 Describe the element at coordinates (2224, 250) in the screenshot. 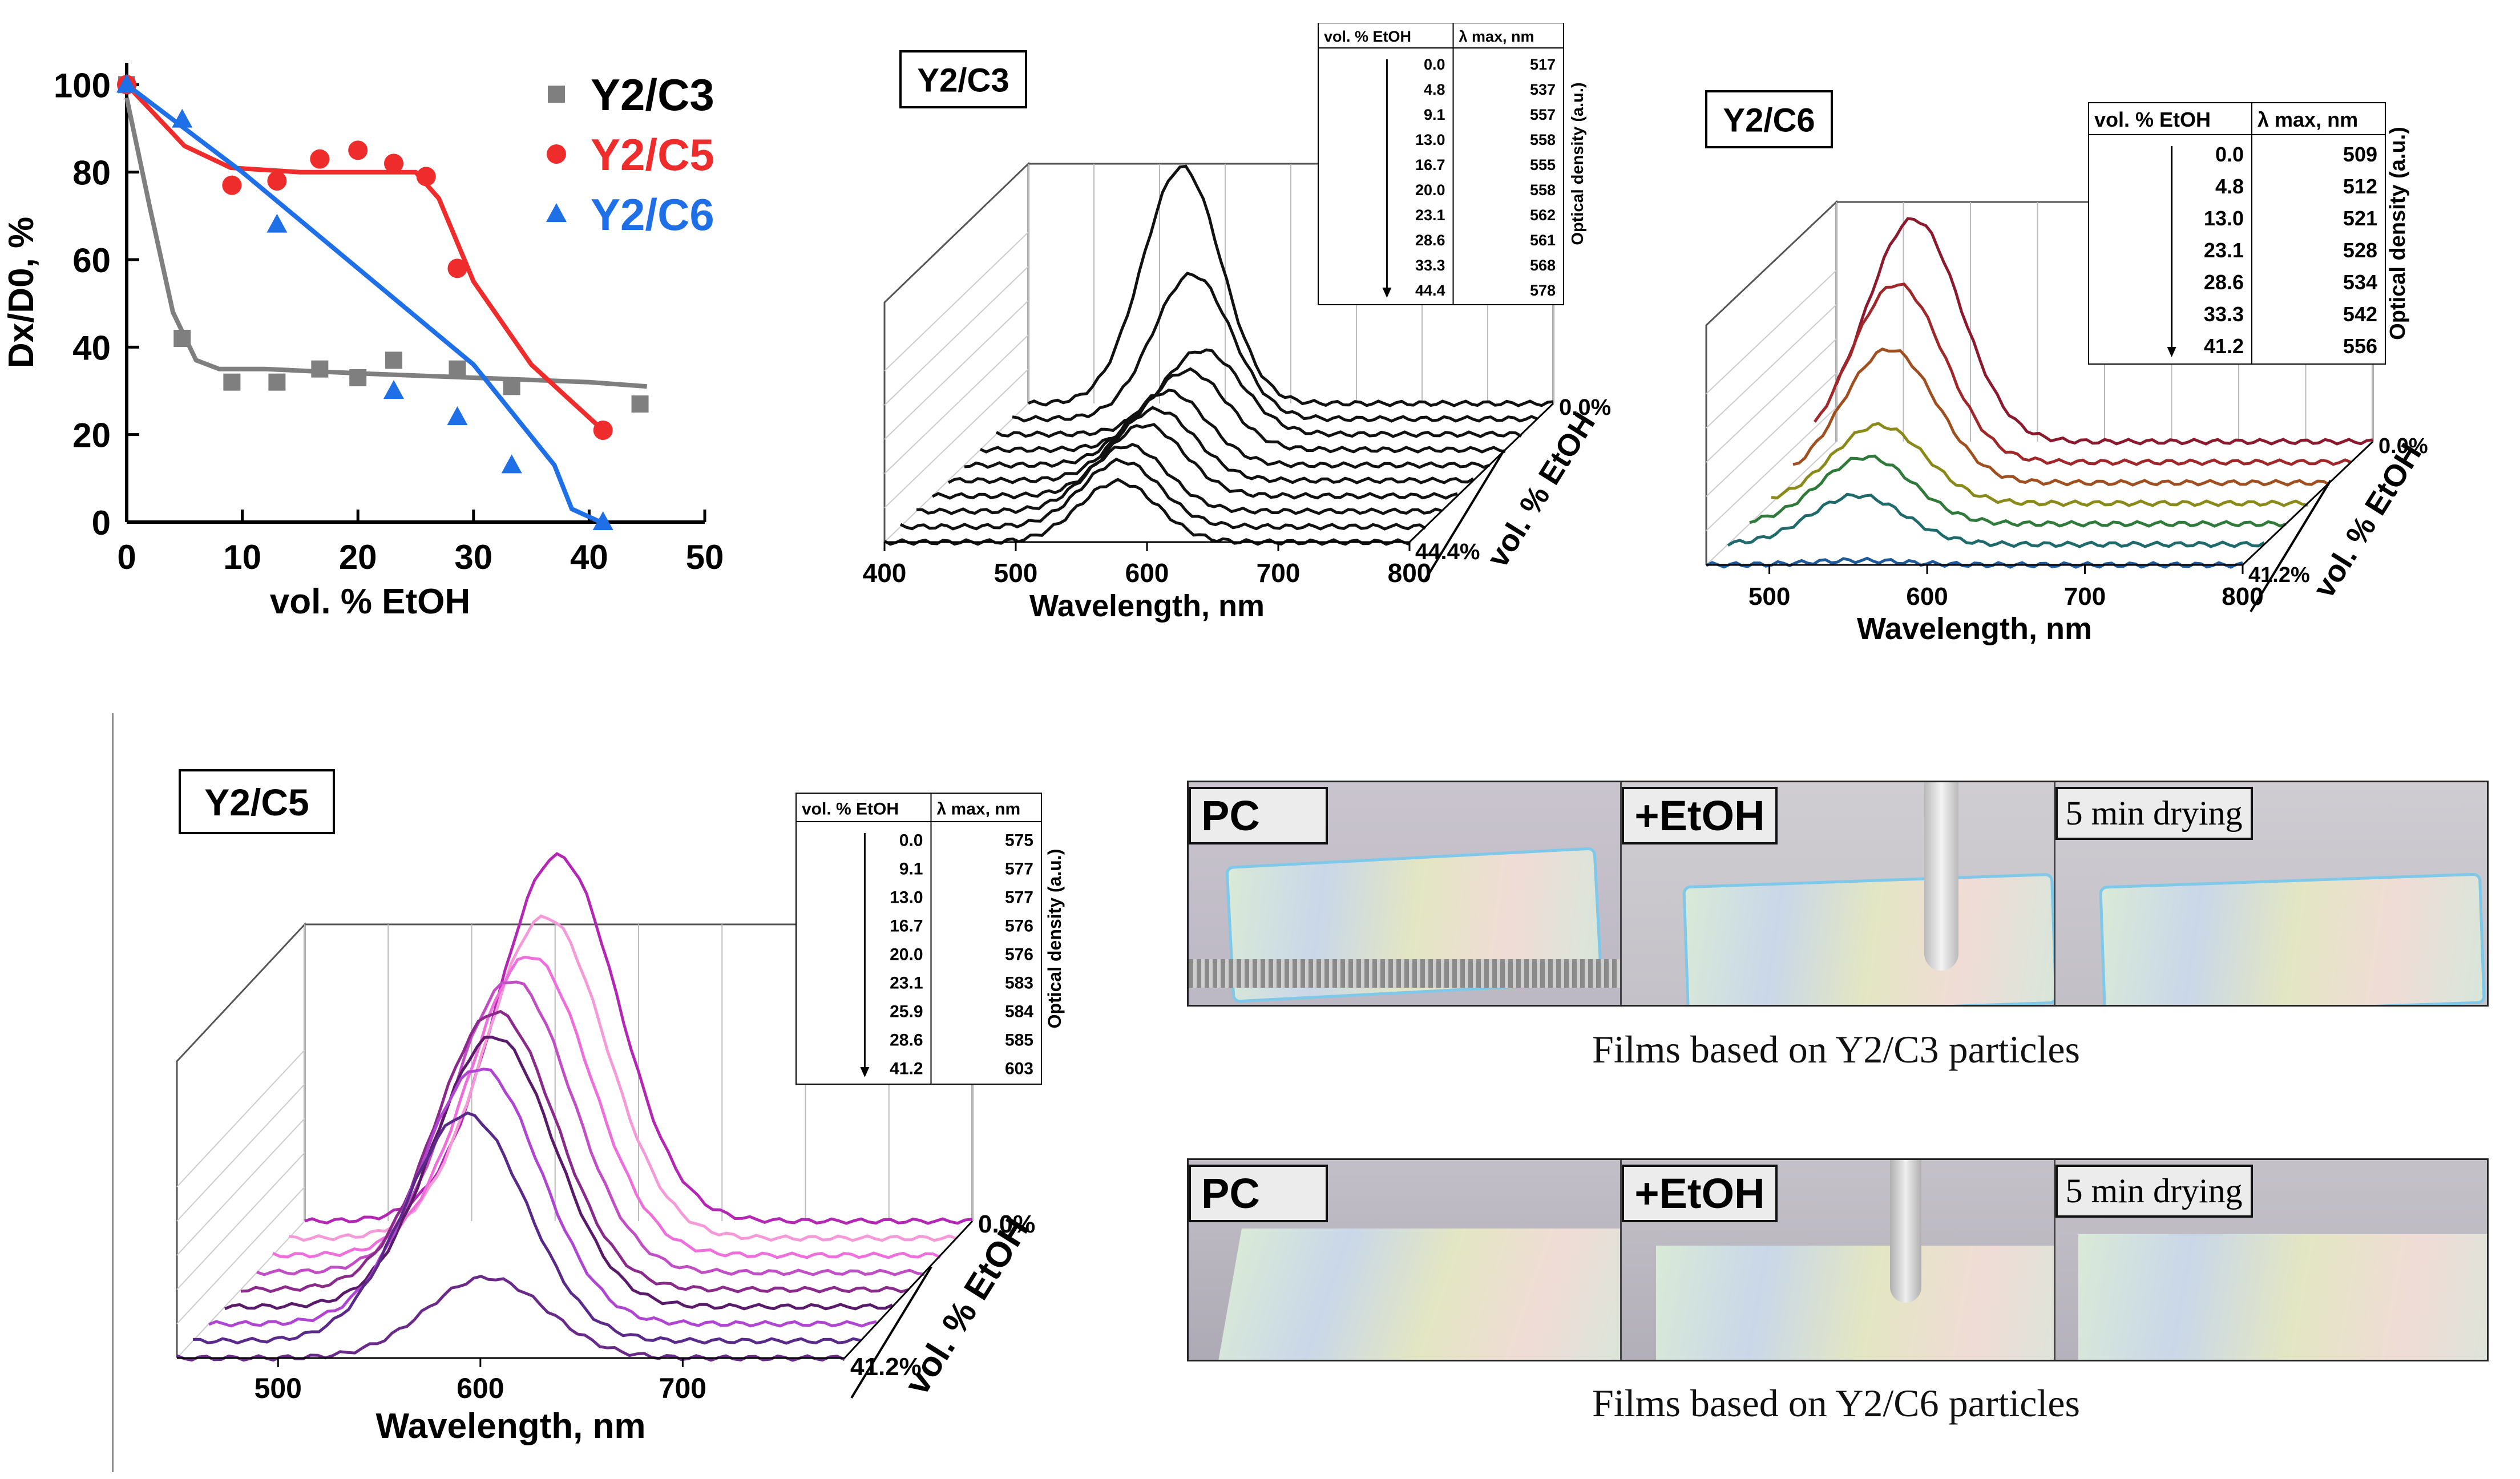

I see `table-cell: 23.1` at that location.